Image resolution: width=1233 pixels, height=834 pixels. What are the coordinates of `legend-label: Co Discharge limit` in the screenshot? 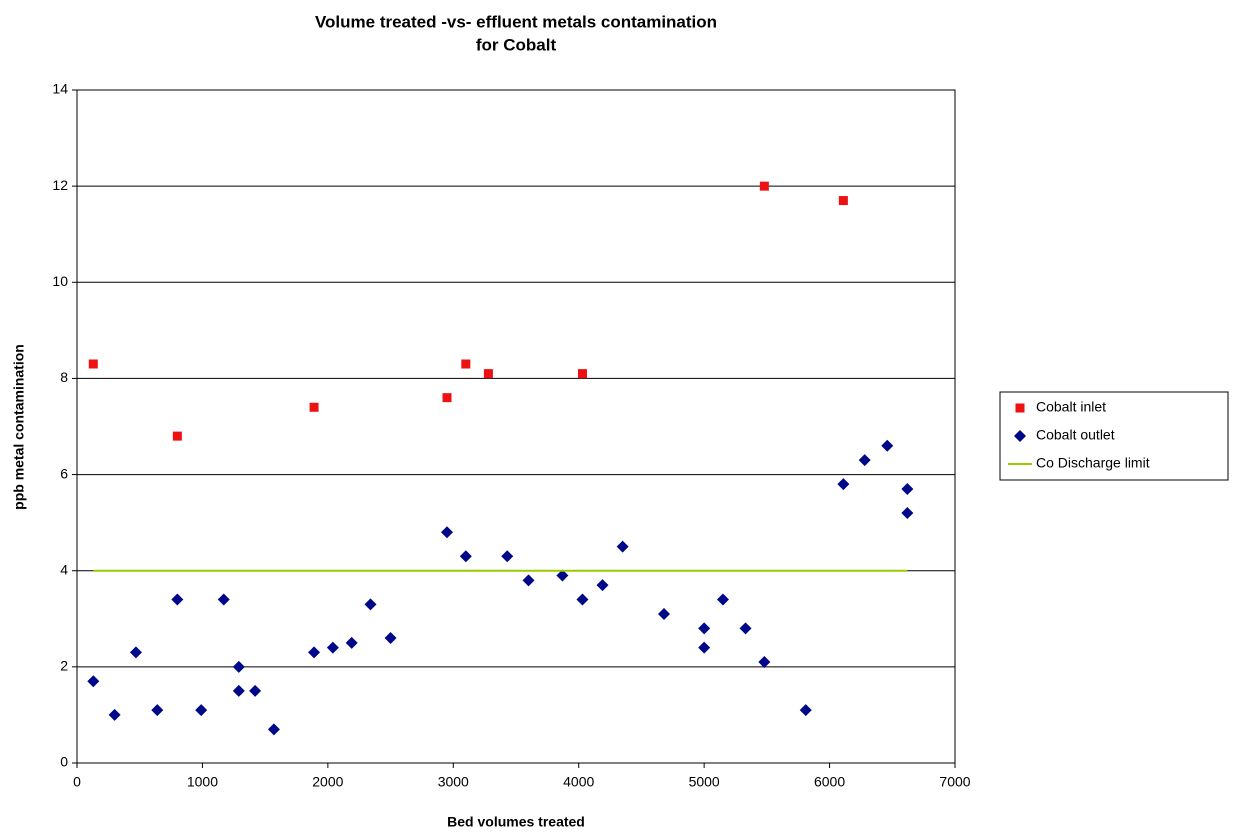 It's located at (1093, 463).